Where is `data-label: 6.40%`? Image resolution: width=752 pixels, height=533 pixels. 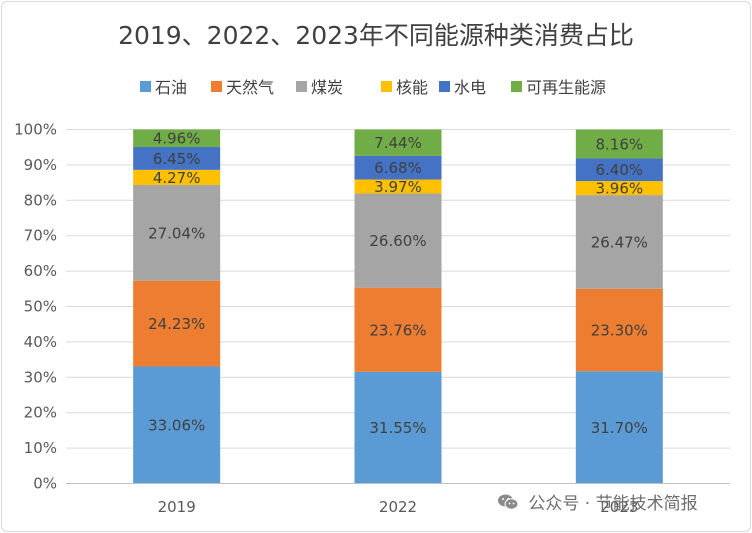
data-label: 6.40% is located at coordinates (620, 170).